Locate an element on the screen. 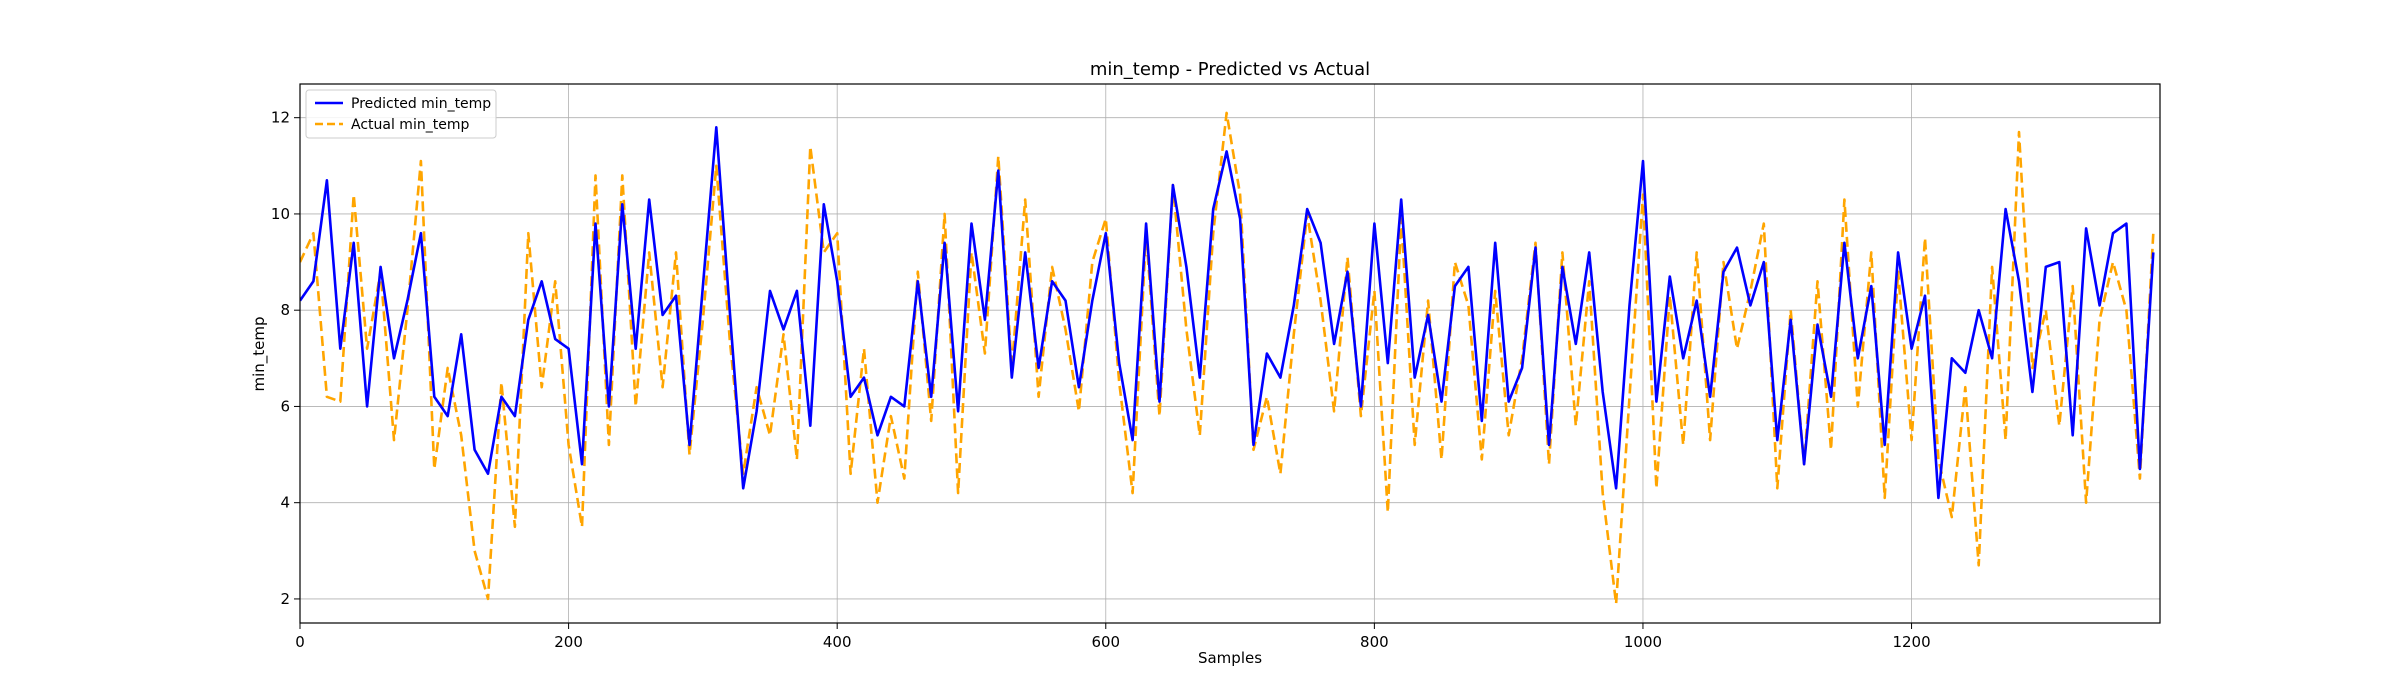 The image size is (2400, 700). y-tick-label: 10 is located at coordinates (280, 214).